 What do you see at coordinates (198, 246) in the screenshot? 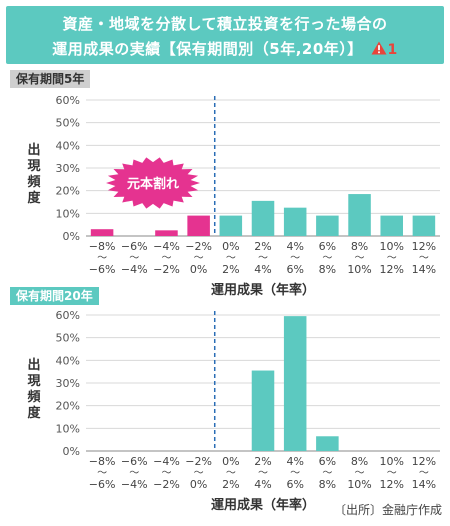
I see `x-tick-label-top: −2%` at bounding box center [198, 246].